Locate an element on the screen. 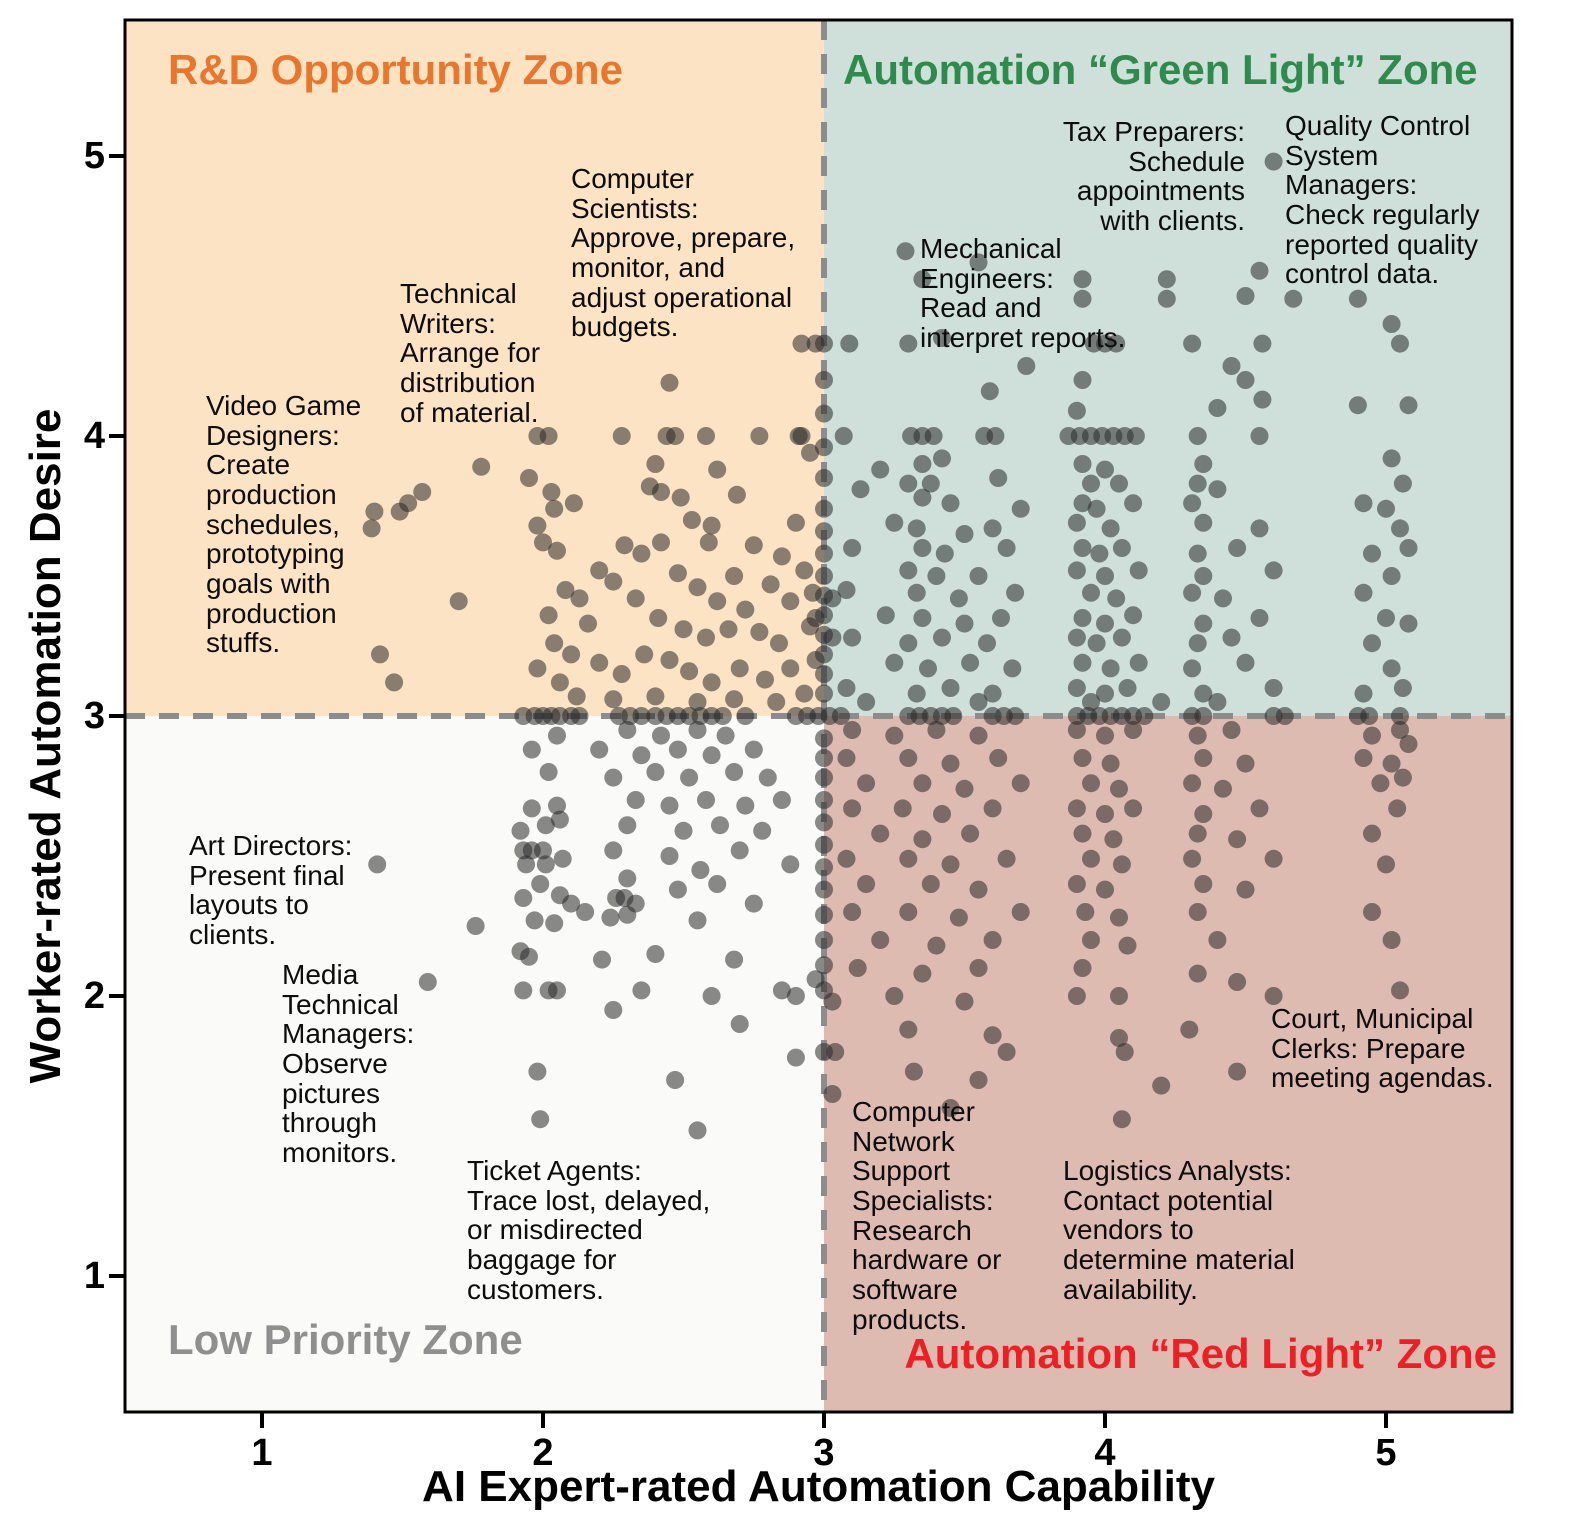  zone-title-low-priority: Low Priority Zone is located at coordinates (345, 1339).